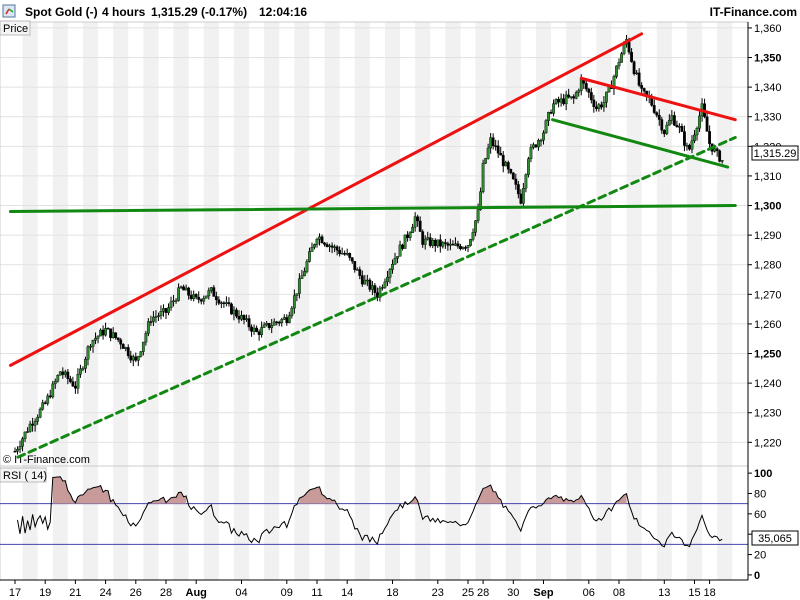 This screenshot has height=600, width=800. What do you see at coordinates (763, 474) in the screenshot?
I see `rsi-tick-label: 100` at bounding box center [763, 474].